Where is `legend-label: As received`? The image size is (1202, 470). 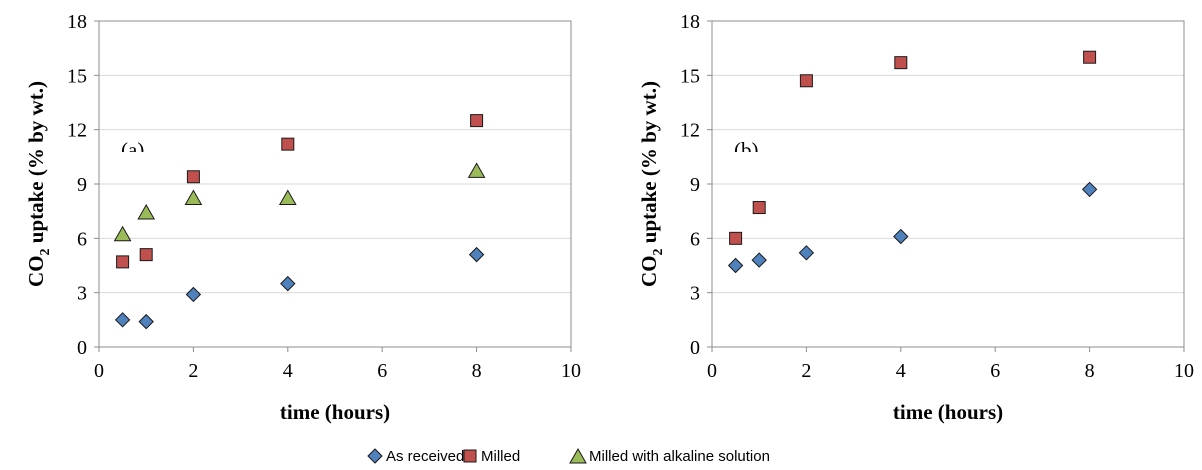
legend-label: As received is located at coordinates (425, 456).